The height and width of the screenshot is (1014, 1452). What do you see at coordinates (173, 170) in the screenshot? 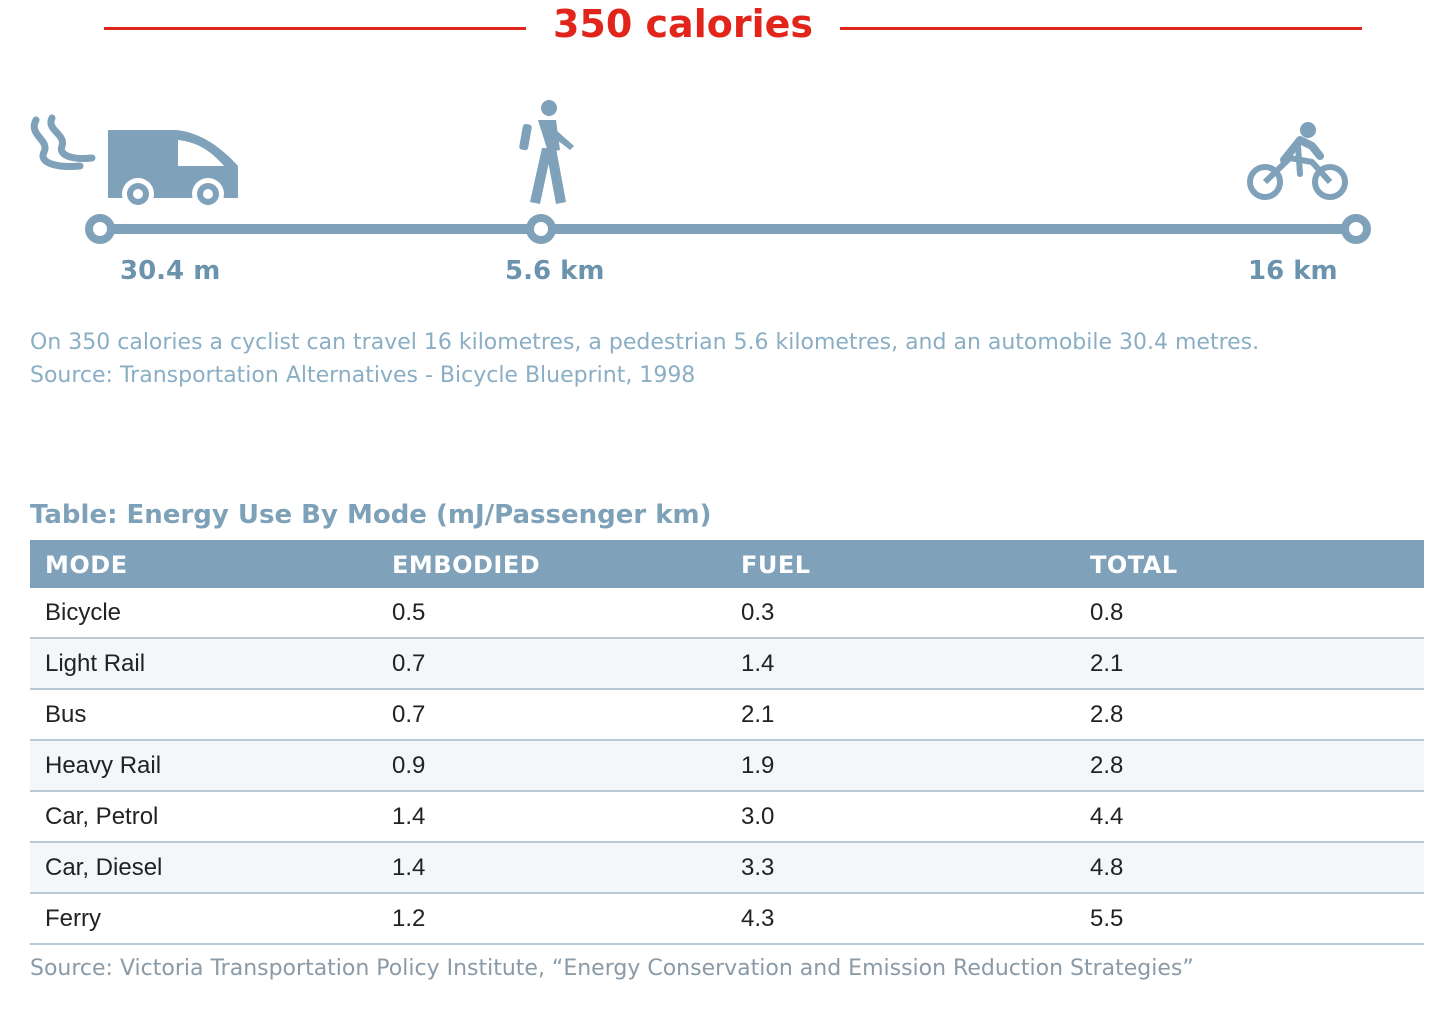
I see `van-icon` at bounding box center [173, 170].